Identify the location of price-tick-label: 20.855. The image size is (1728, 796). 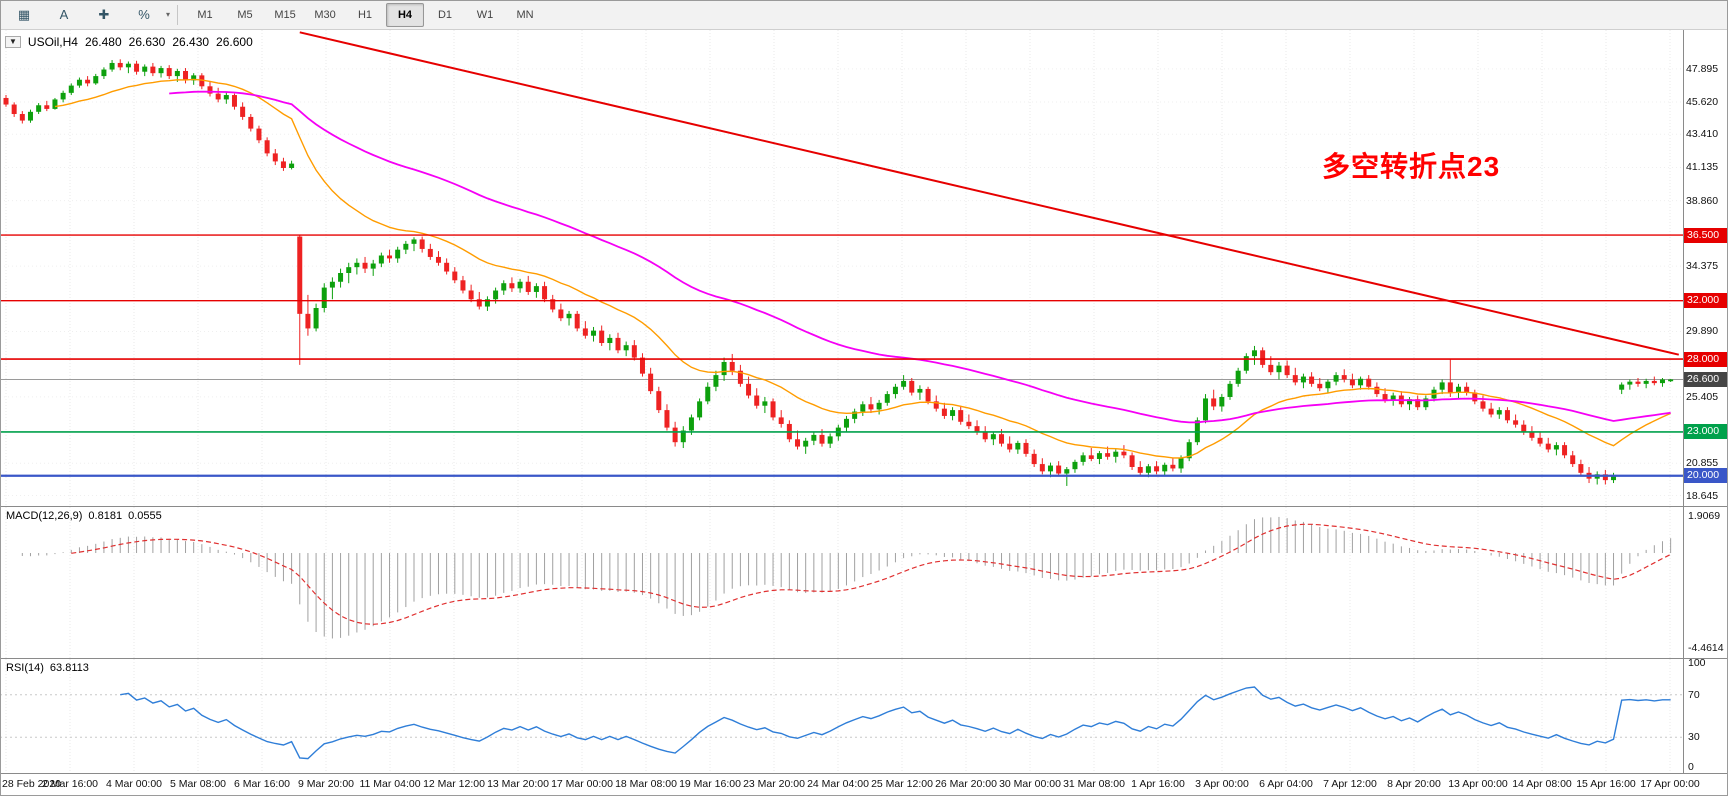
(1702, 463).